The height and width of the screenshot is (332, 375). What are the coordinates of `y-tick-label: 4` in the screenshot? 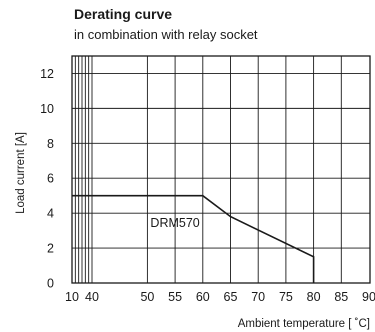 It's located at (50, 214).